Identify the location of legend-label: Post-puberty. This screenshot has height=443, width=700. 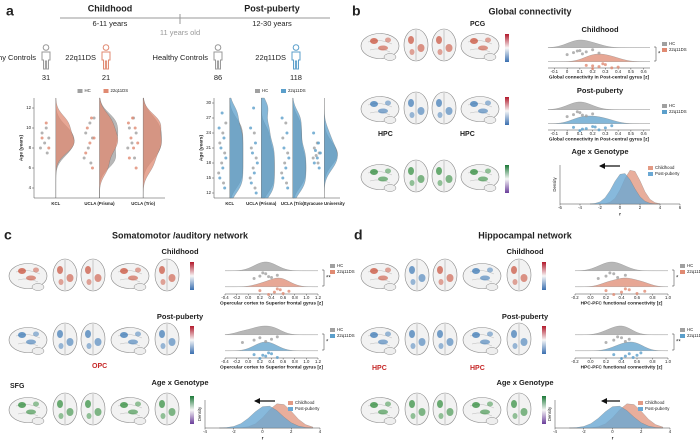
(657, 408).